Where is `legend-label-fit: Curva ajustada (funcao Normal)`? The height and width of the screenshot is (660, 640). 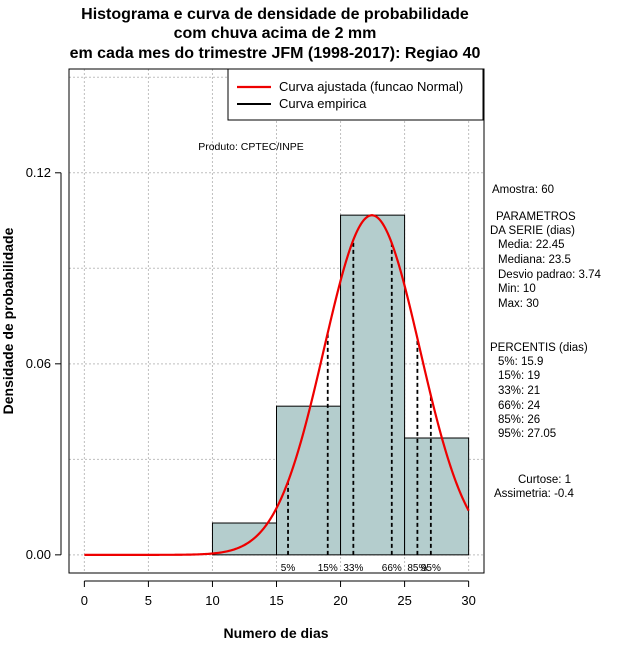 legend-label-fit: Curva ajustada (funcao Normal) is located at coordinates (371, 86).